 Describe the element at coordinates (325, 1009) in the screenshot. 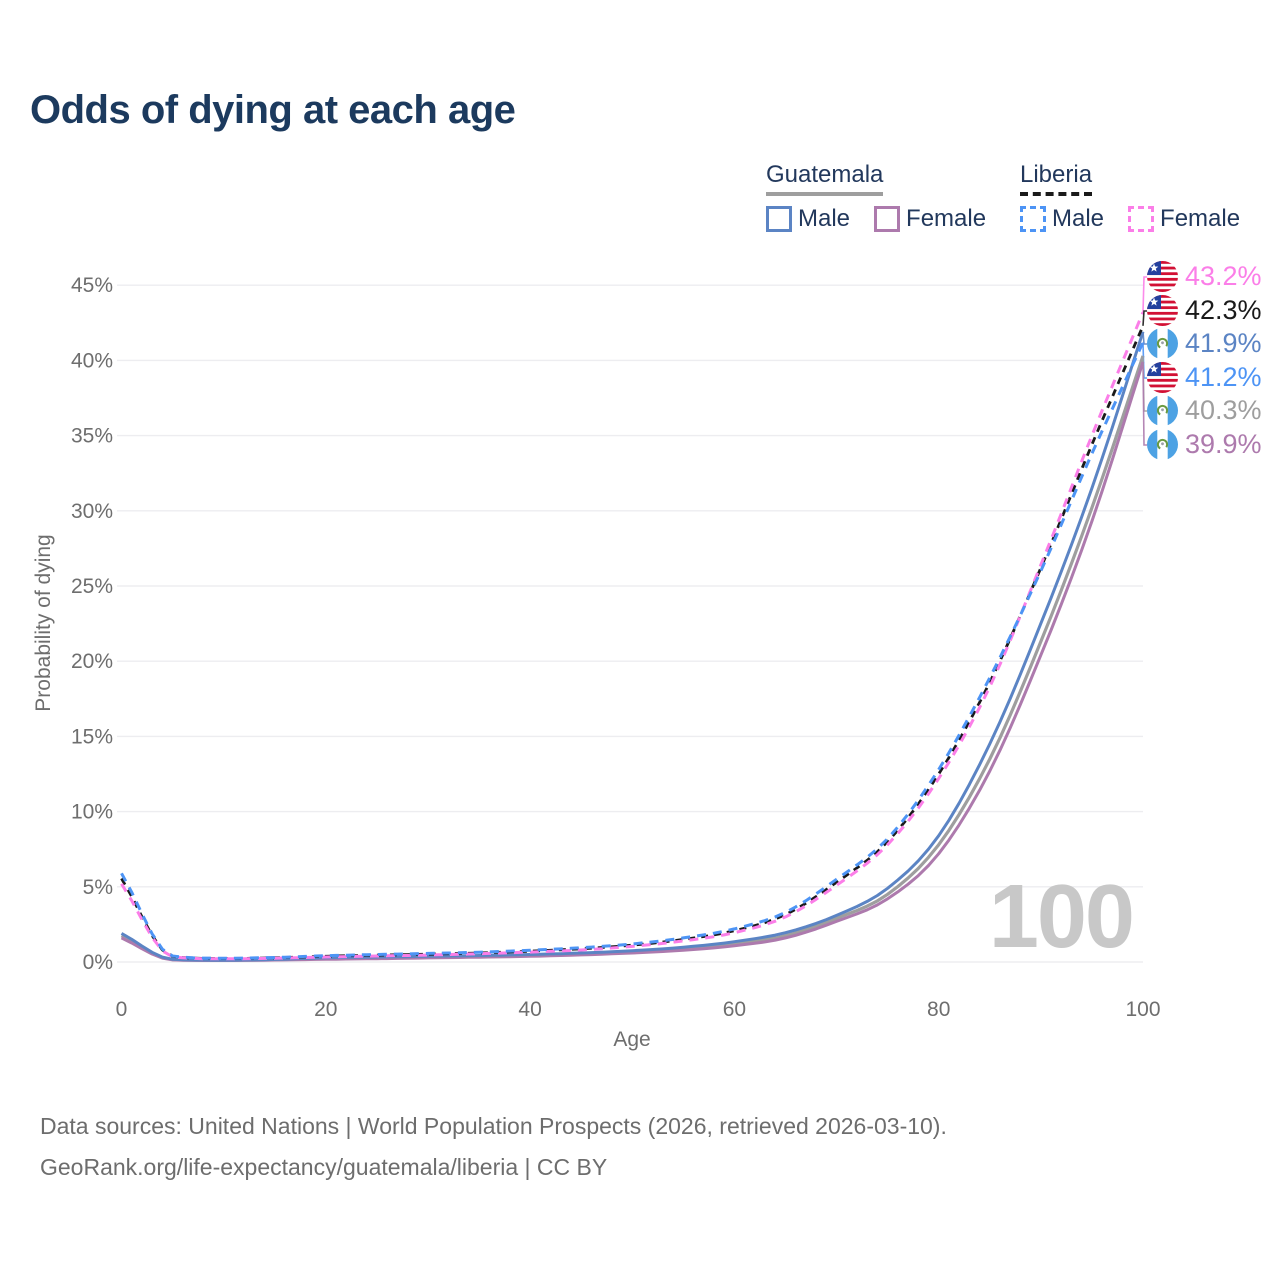

I see `x-tick-label: 20` at that location.